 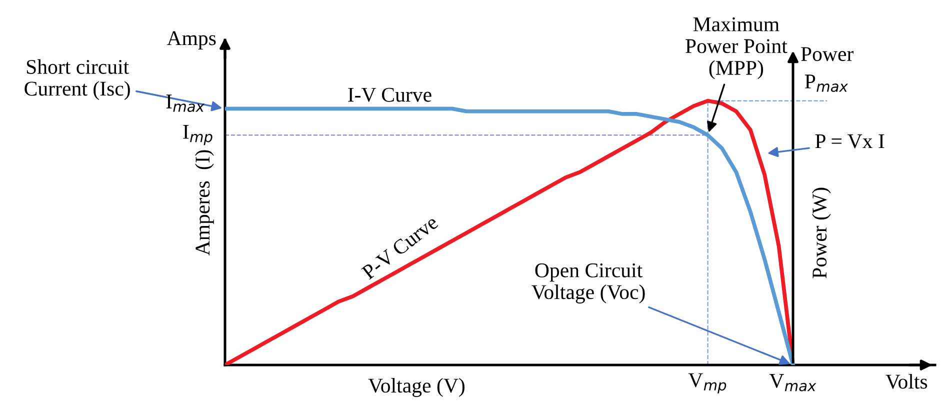 What do you see at coordinates (707, 383) in the screenshot?
I see `x-tick-label: V$_{mp}$` at bounding box center [707, 383].